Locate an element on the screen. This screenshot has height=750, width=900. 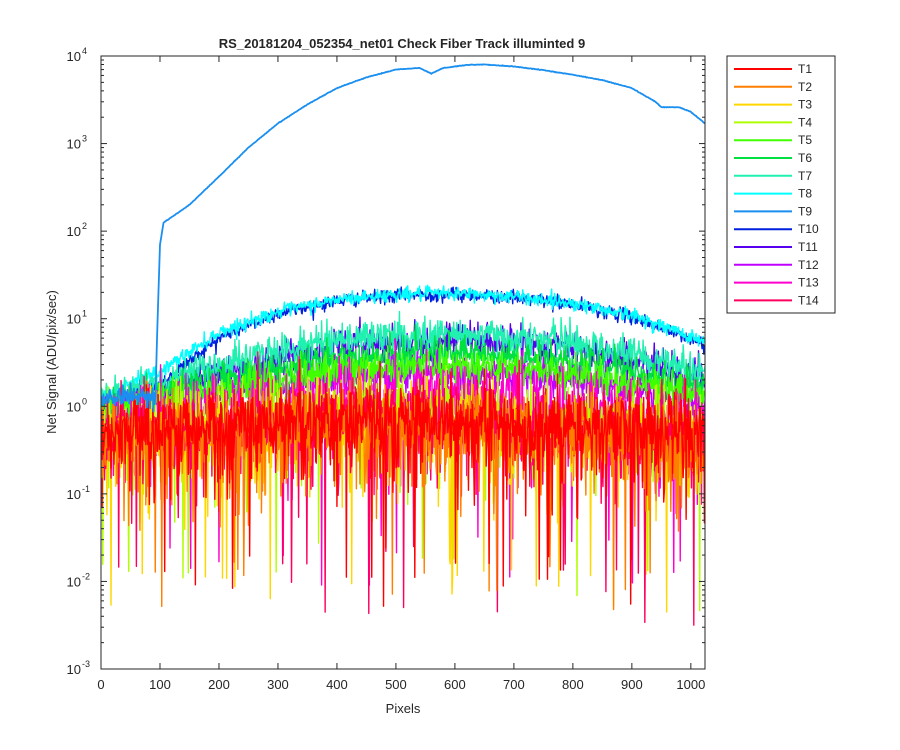
x-tick-label: 600 is located at coordinates (455, 684).